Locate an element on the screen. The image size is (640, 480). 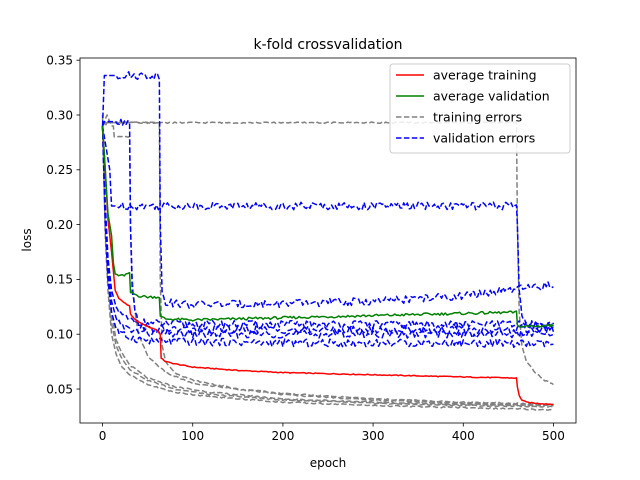
y-tick-label: 0.05 is located at coordinates (59, 389).